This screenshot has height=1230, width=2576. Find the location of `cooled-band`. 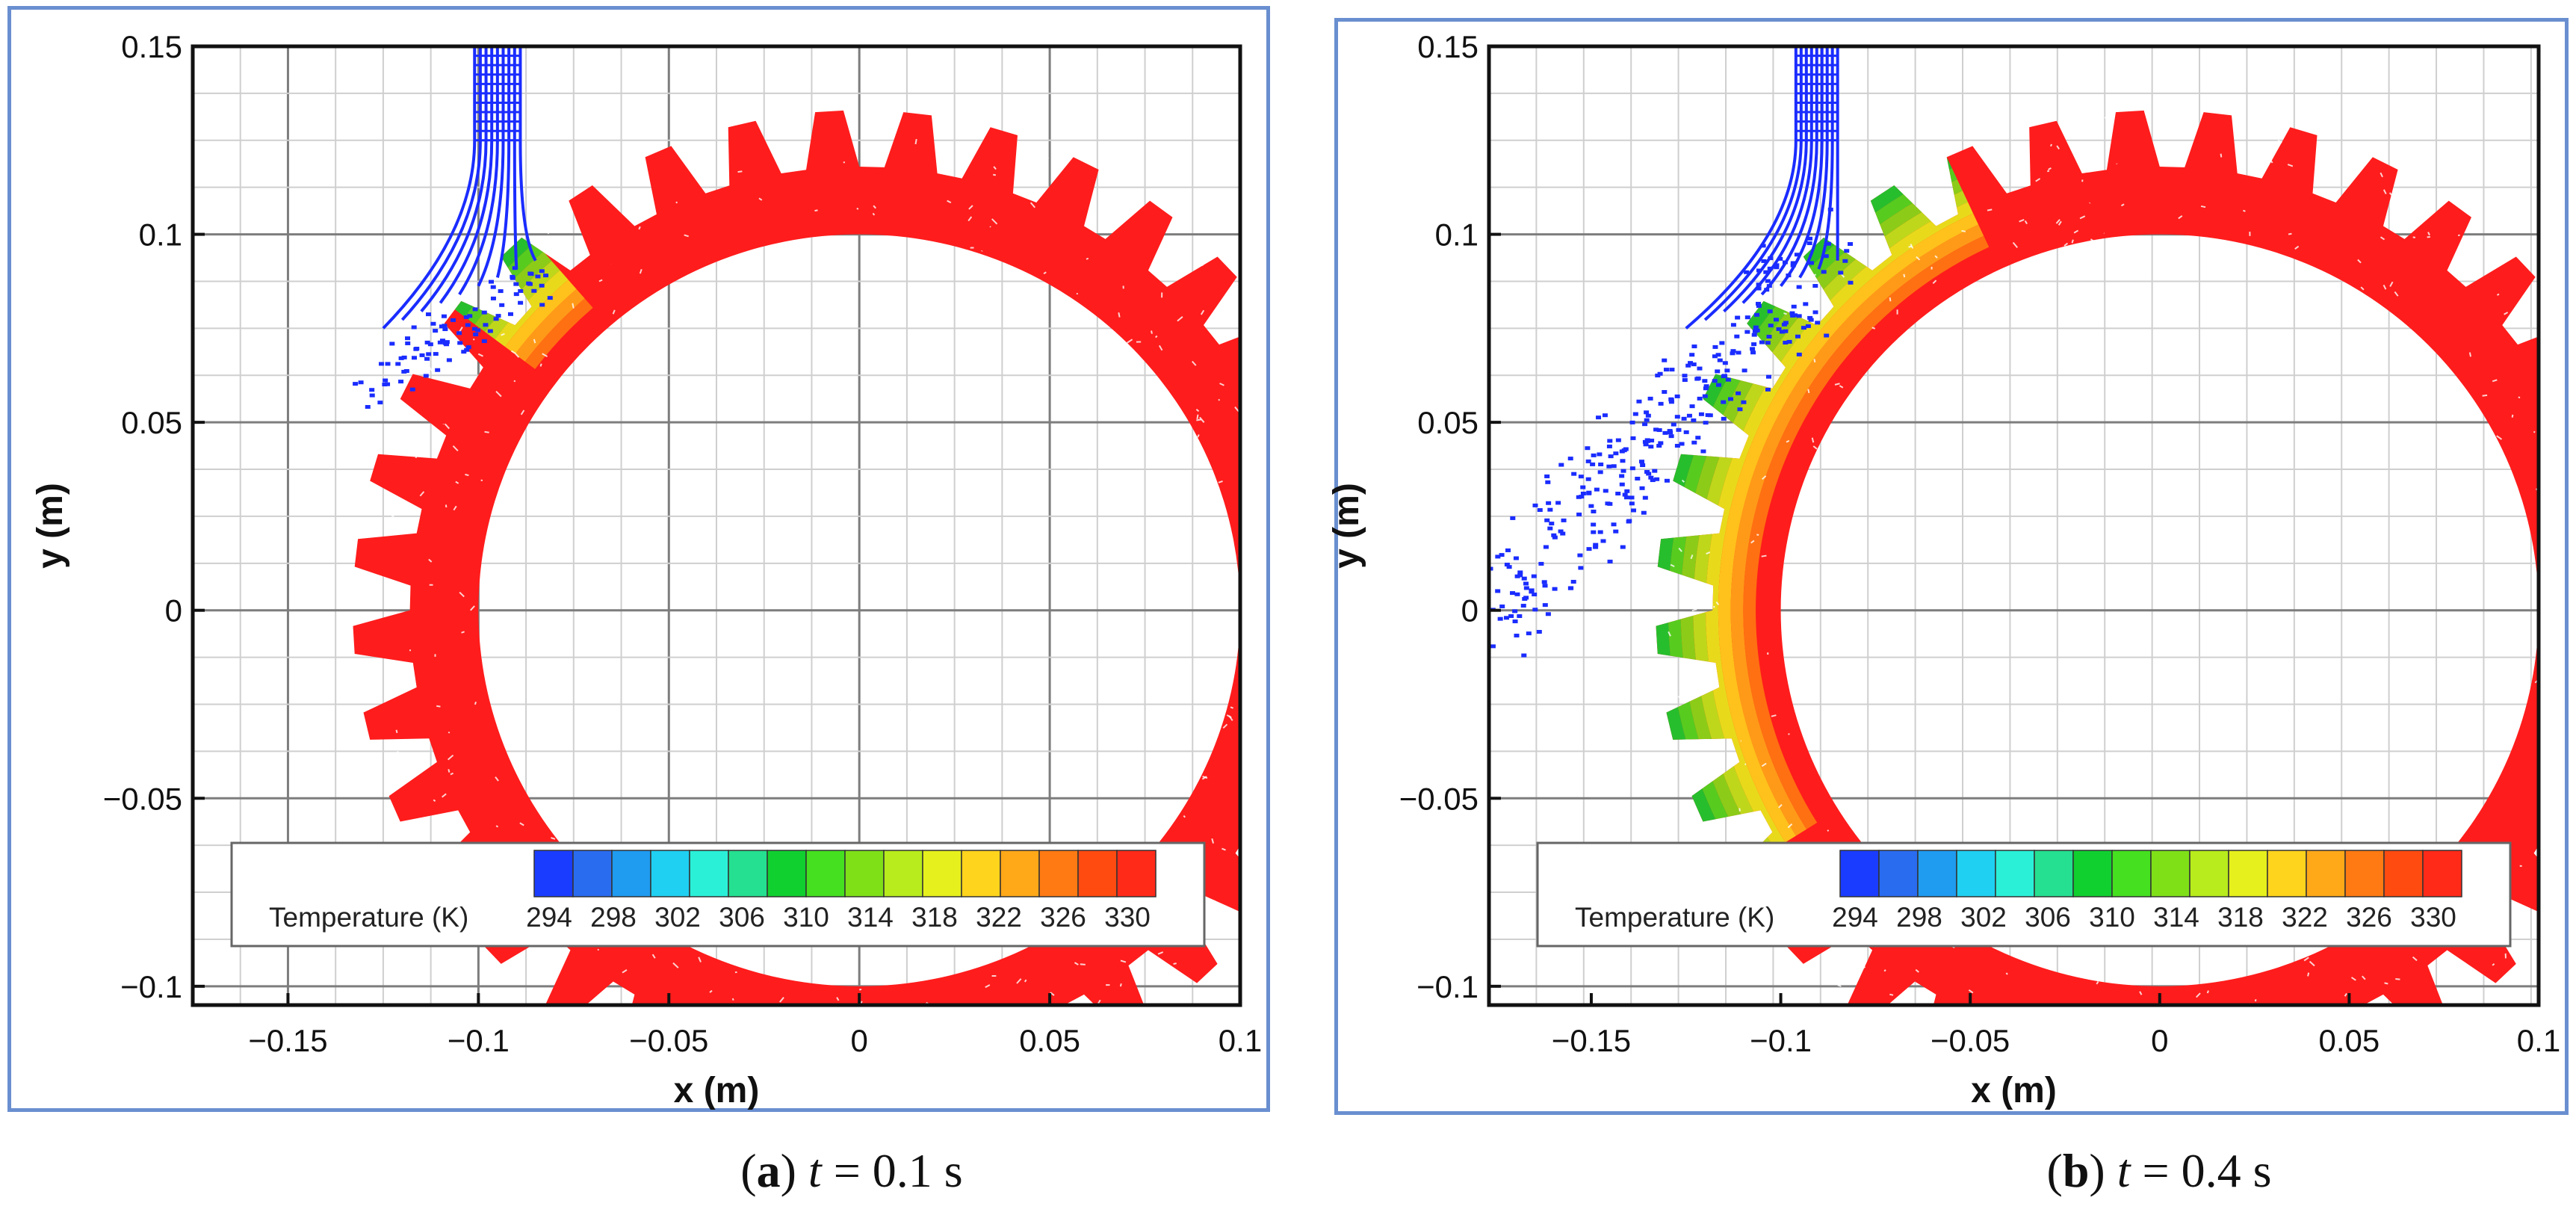

cooled-band is located at coordinates (532, 308).